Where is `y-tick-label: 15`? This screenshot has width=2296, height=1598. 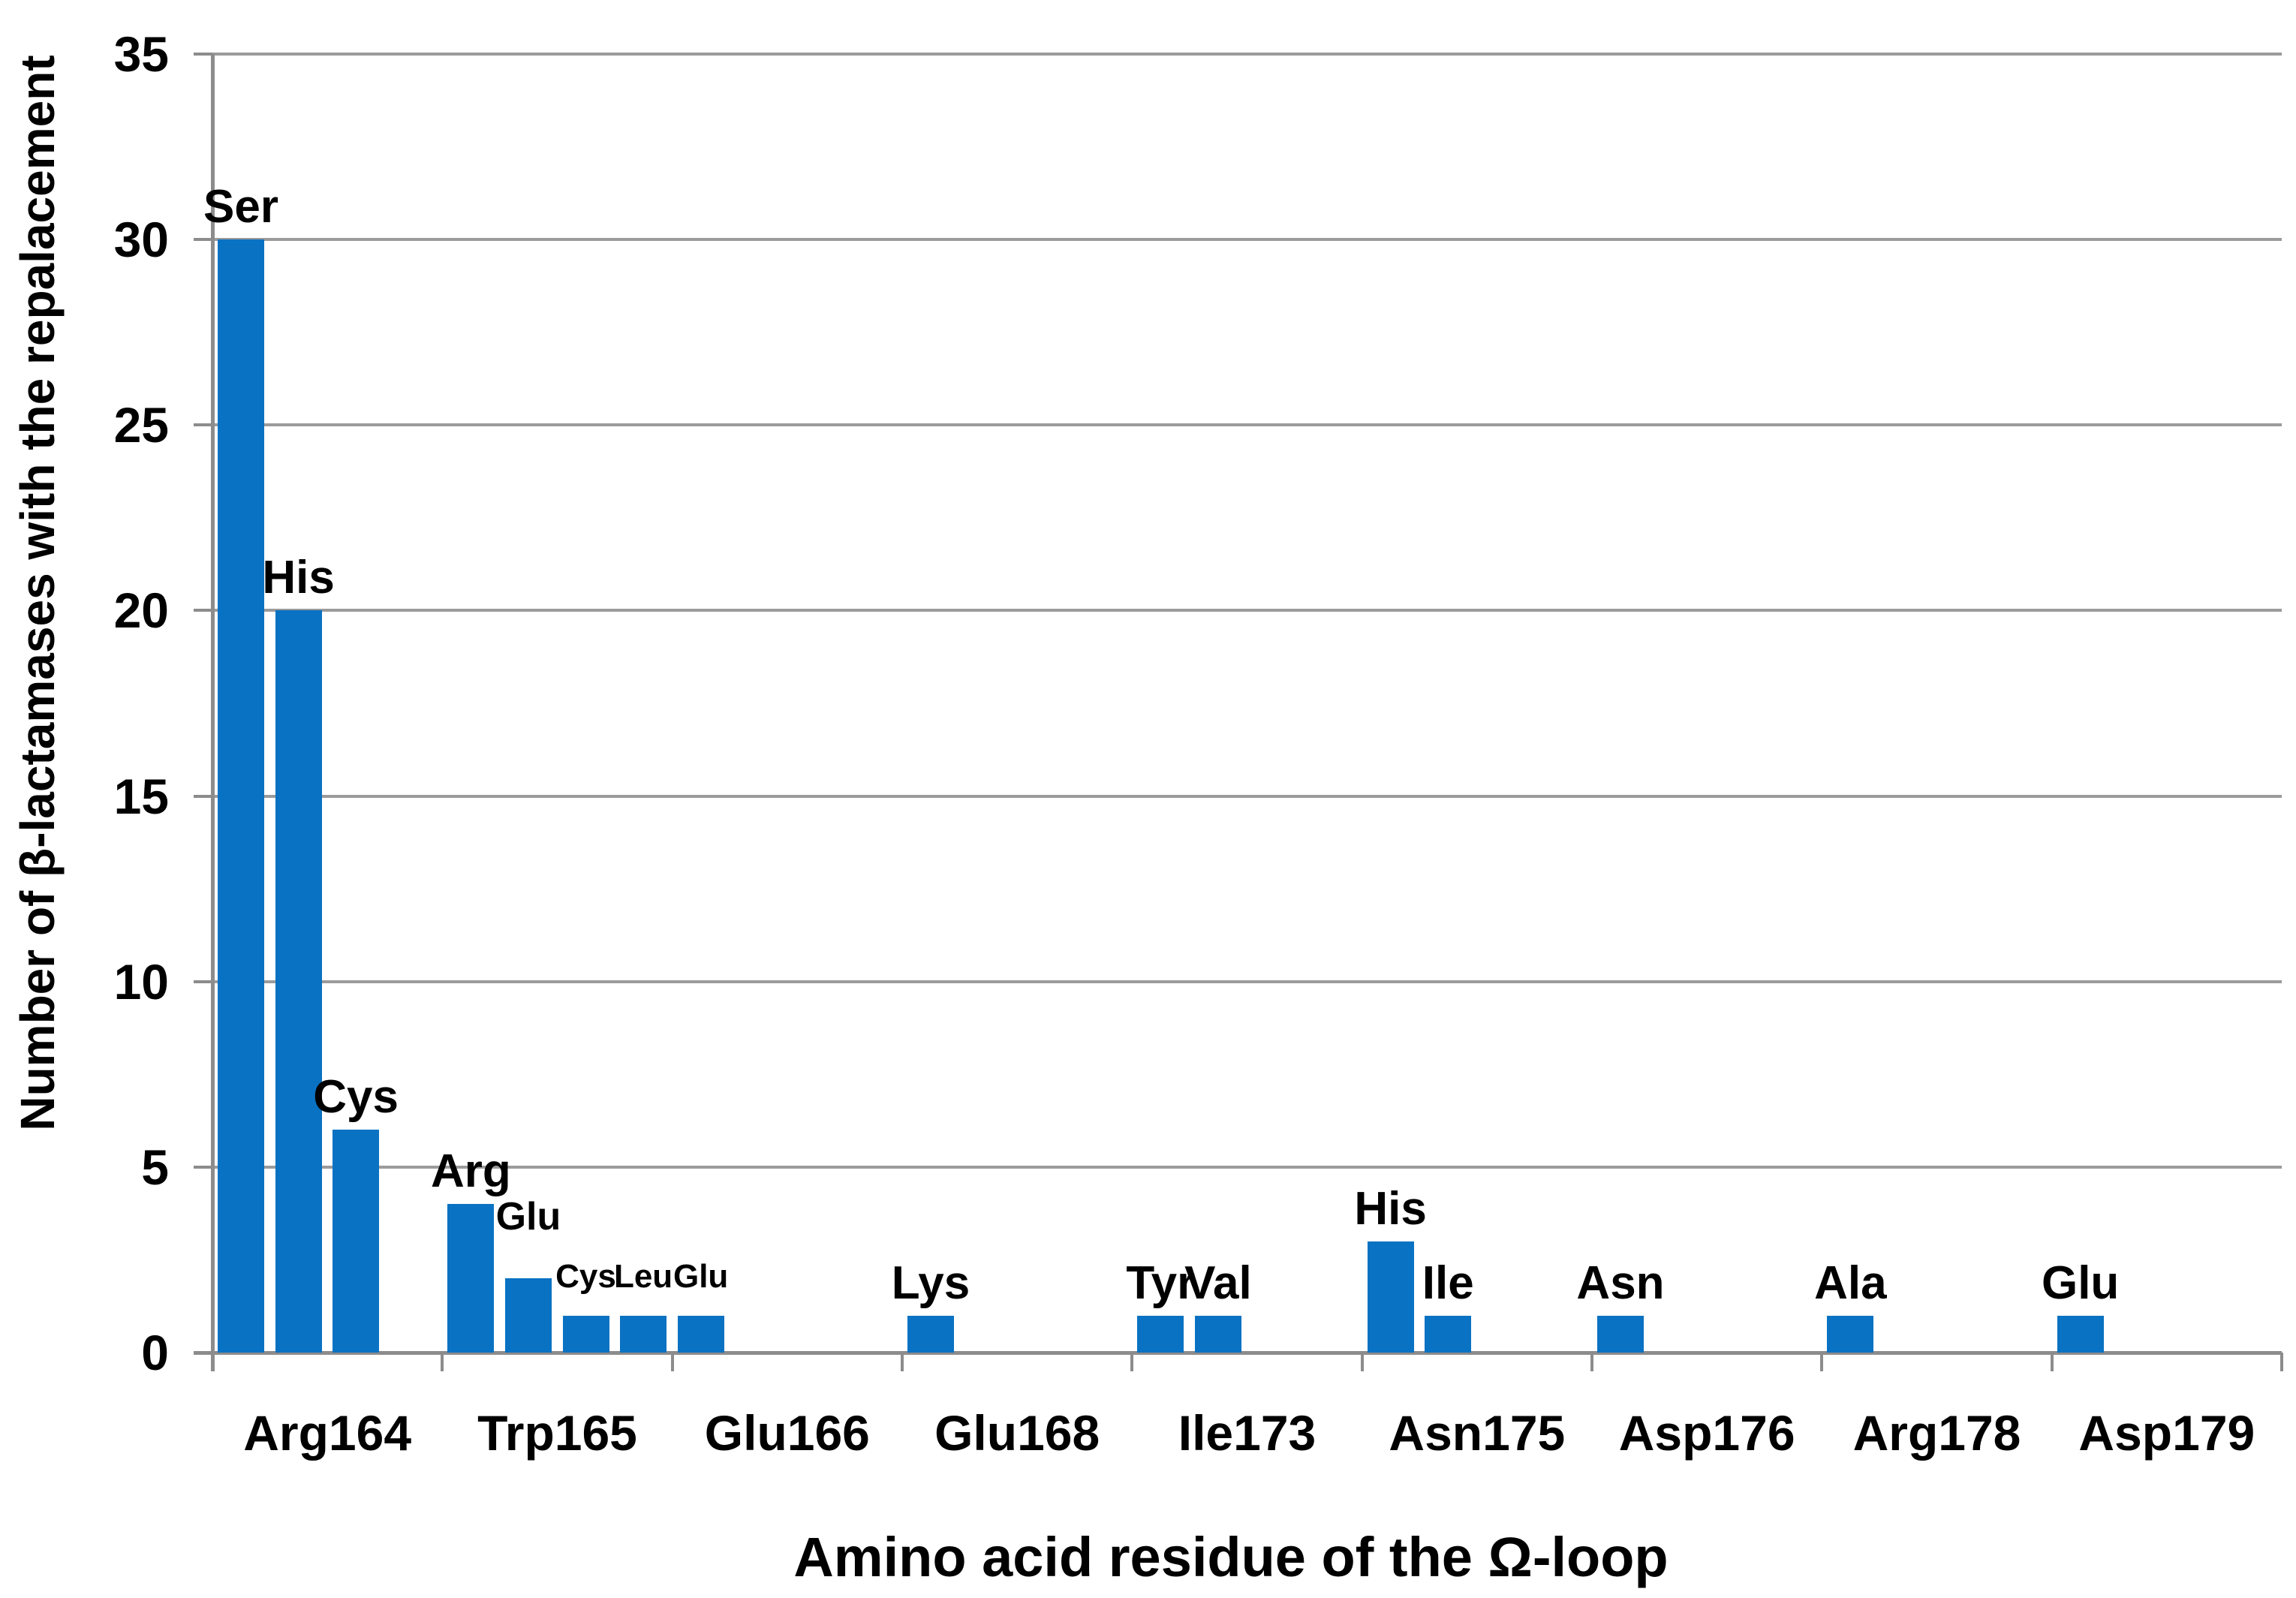
y-tick-label: 15 is located at coordinates (141, 796).